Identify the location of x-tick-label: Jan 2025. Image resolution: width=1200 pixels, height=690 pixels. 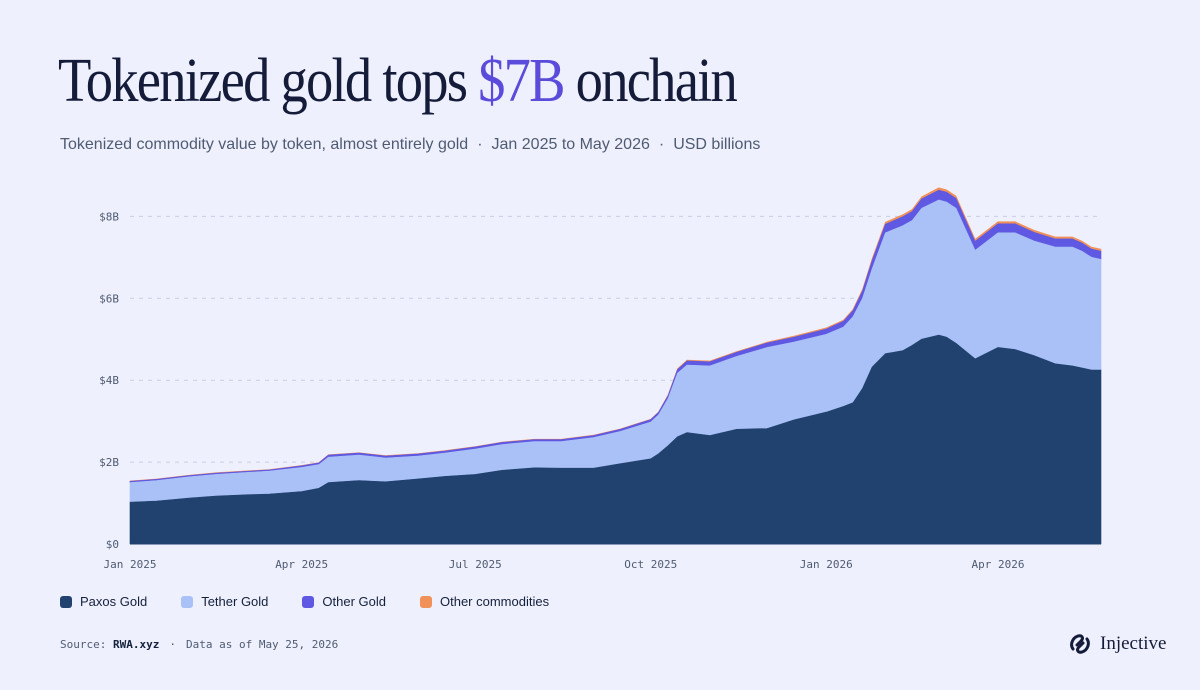
(130, 564).